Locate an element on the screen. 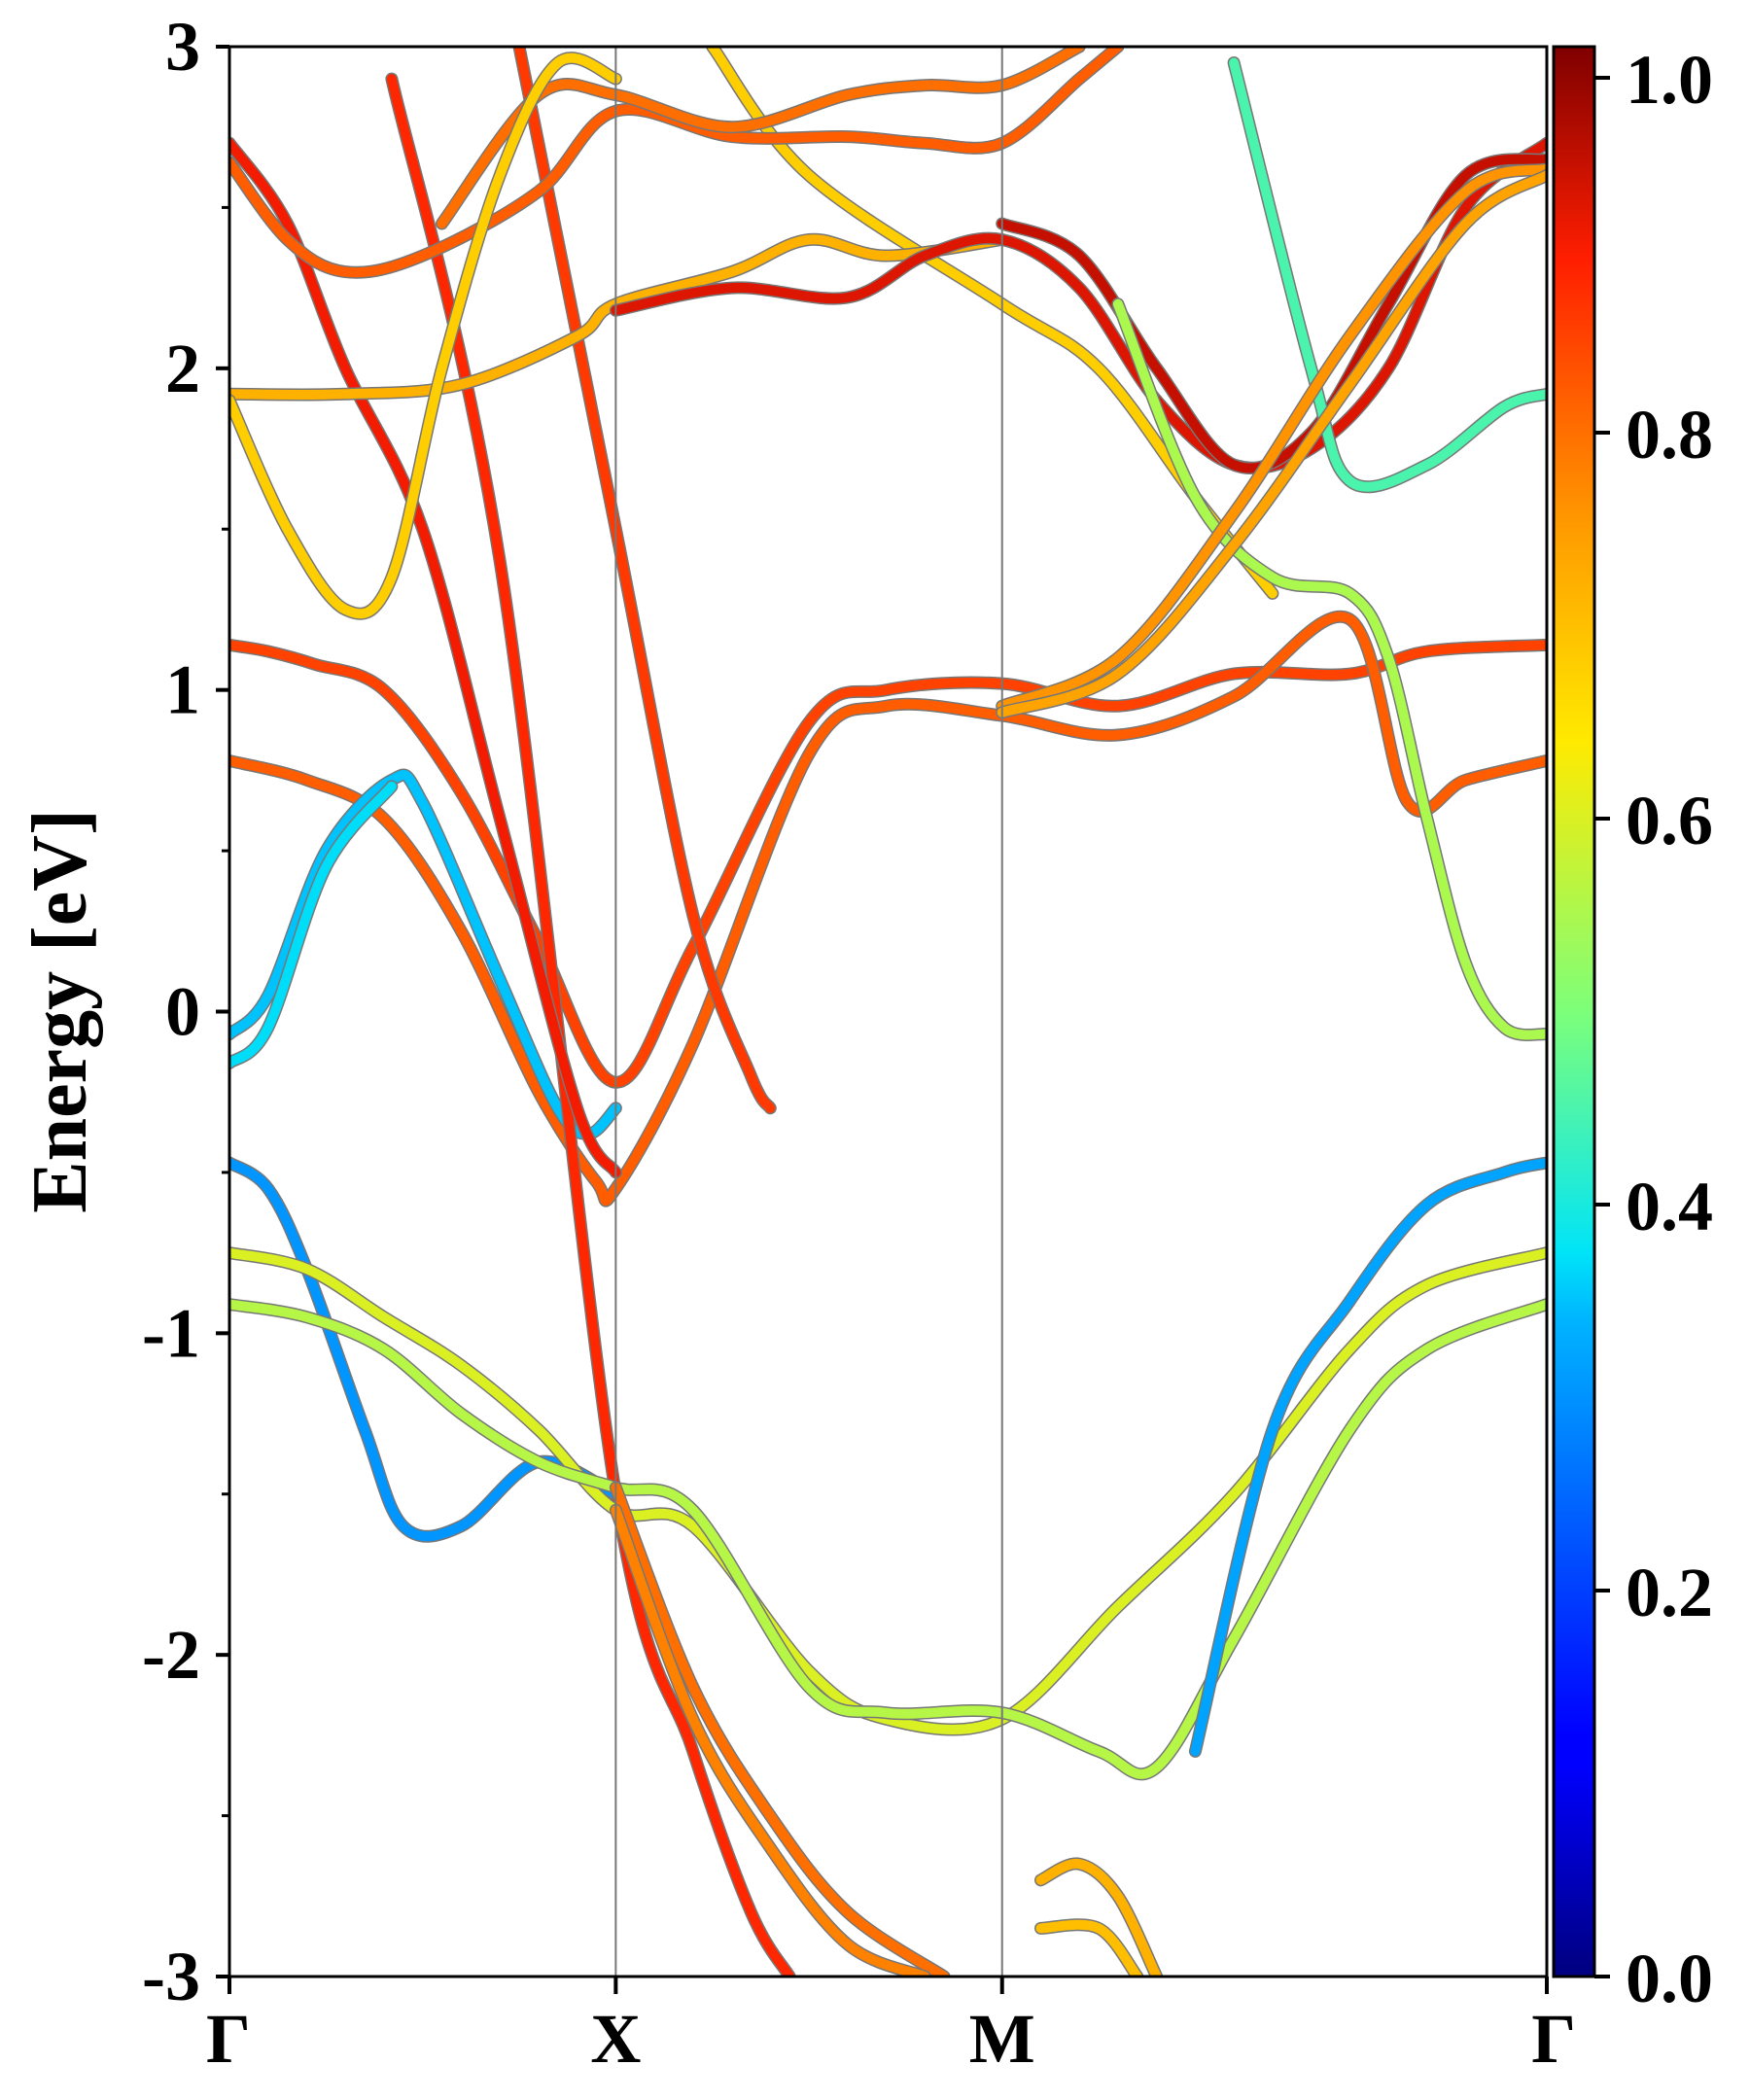 This screenshot has height=2100, width=1750. colorbar-tick-label: 0.0 is located at coordinates (1669, 1978).